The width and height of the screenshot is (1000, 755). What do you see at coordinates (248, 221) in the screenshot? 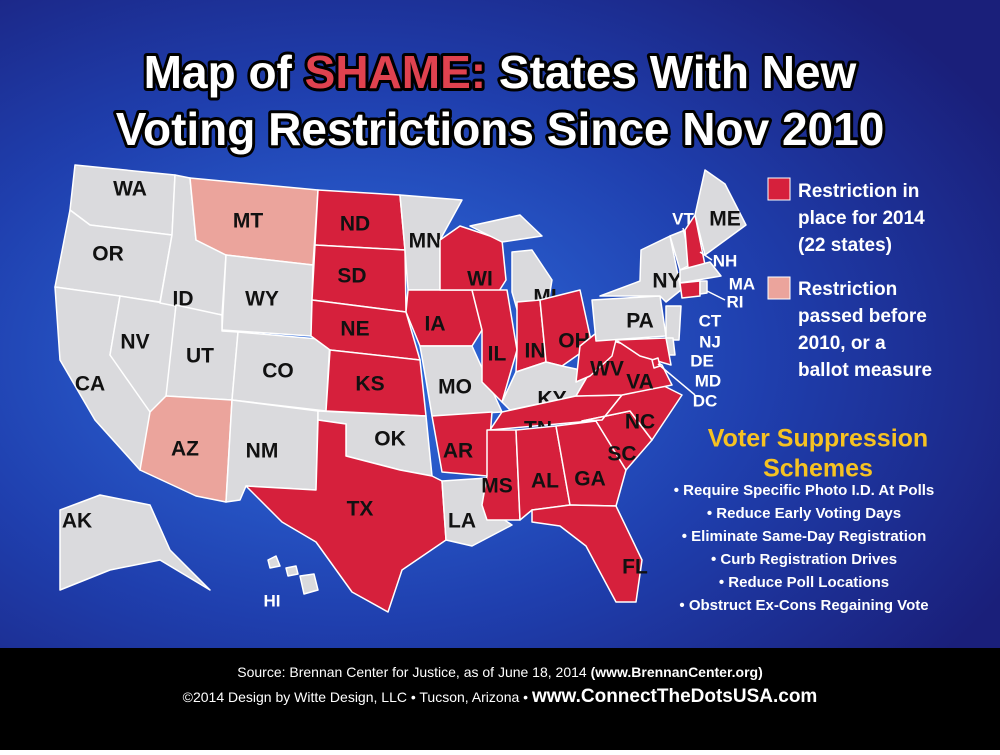
I see `state-label: MT` at bounding box center [248, 221].